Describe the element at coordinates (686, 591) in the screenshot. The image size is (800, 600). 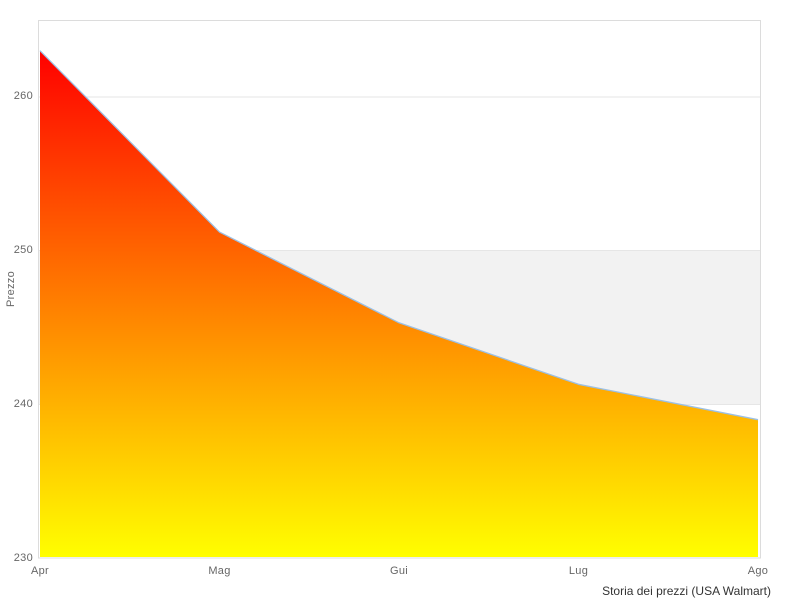
I see `chart-caption: Storia dei prezzi (USA Walmart)` at that location.